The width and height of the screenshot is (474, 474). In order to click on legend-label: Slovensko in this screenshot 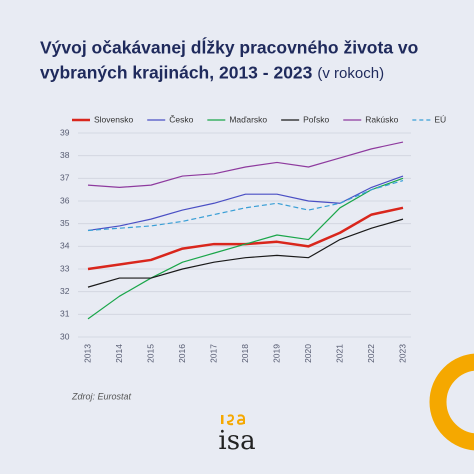, I will do `click(113, 119)`.